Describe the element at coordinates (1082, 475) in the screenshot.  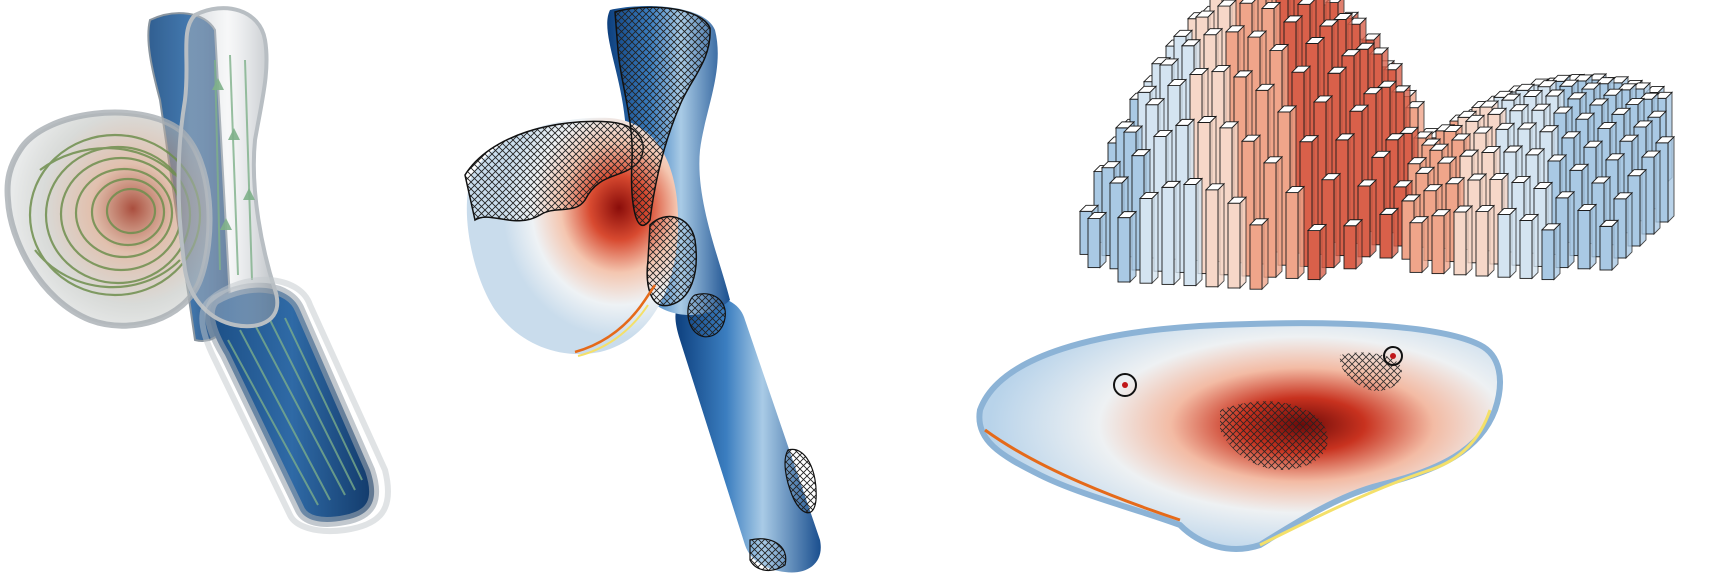
I see `panel-c-boundary-orange` at that location.